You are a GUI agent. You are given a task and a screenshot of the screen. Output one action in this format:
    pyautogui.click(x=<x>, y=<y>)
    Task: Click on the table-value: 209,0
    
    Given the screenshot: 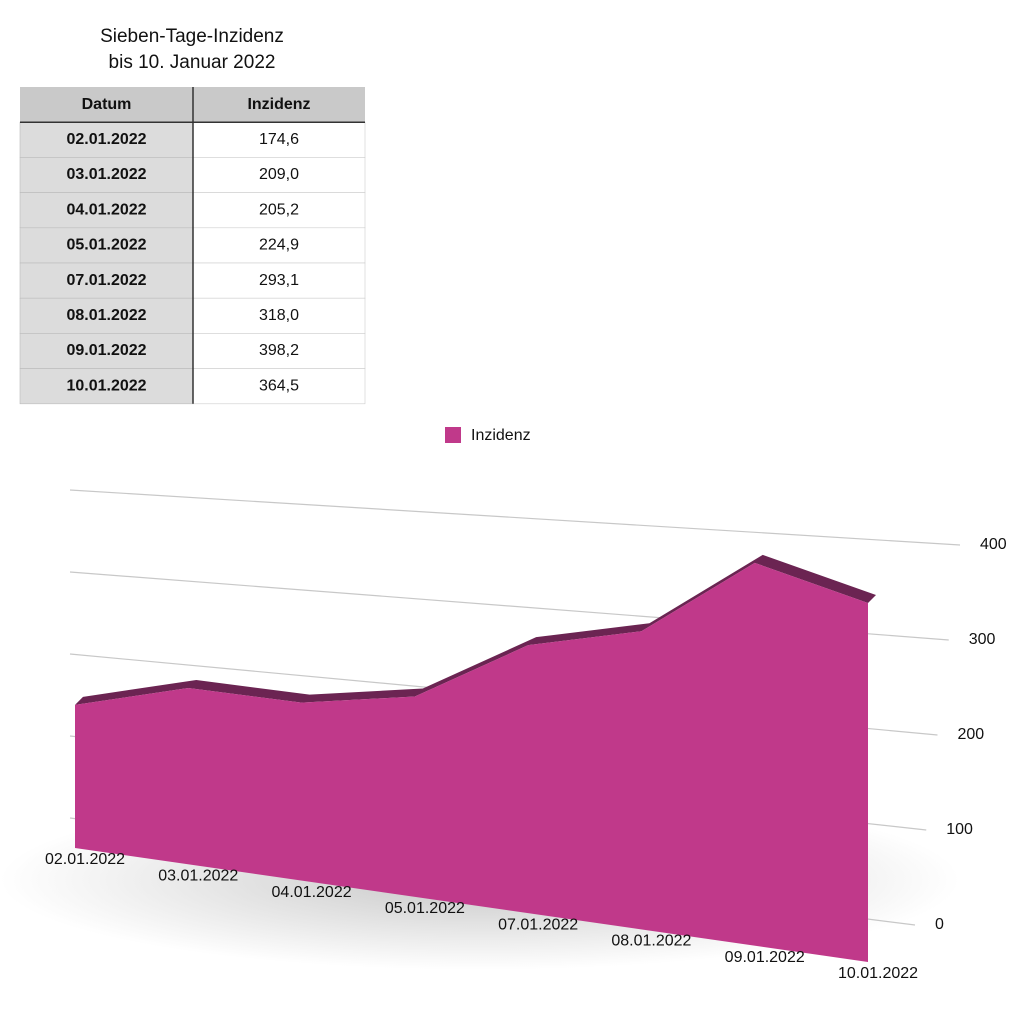 What is the action you would take?
    pyautogui.click(x=279, y=174)
    